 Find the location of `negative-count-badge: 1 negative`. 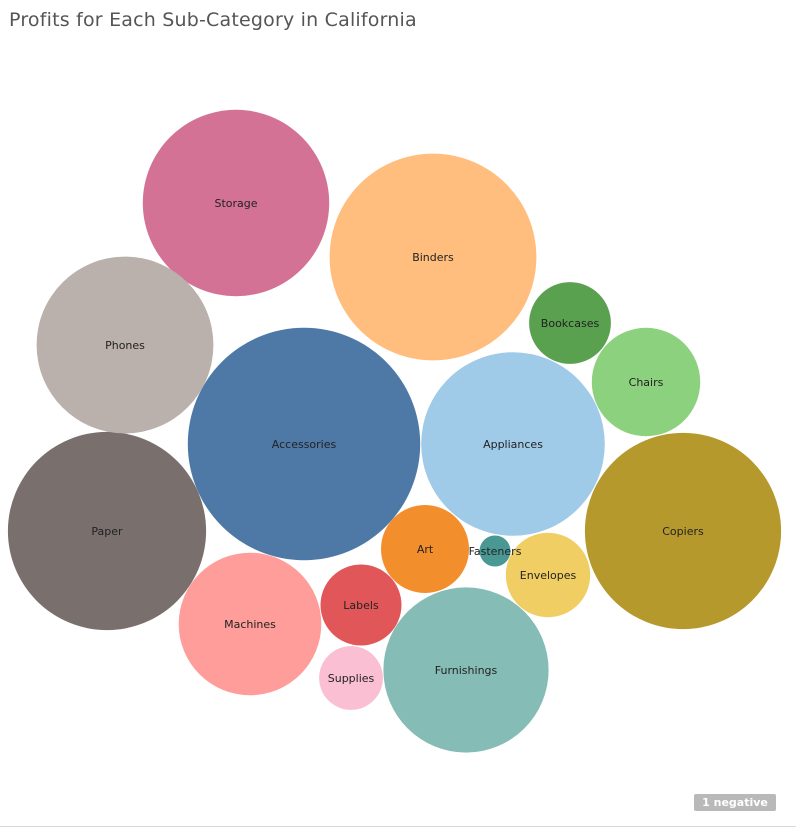

negative-count-badge: 1 negative is located at coordinates (735, 802).